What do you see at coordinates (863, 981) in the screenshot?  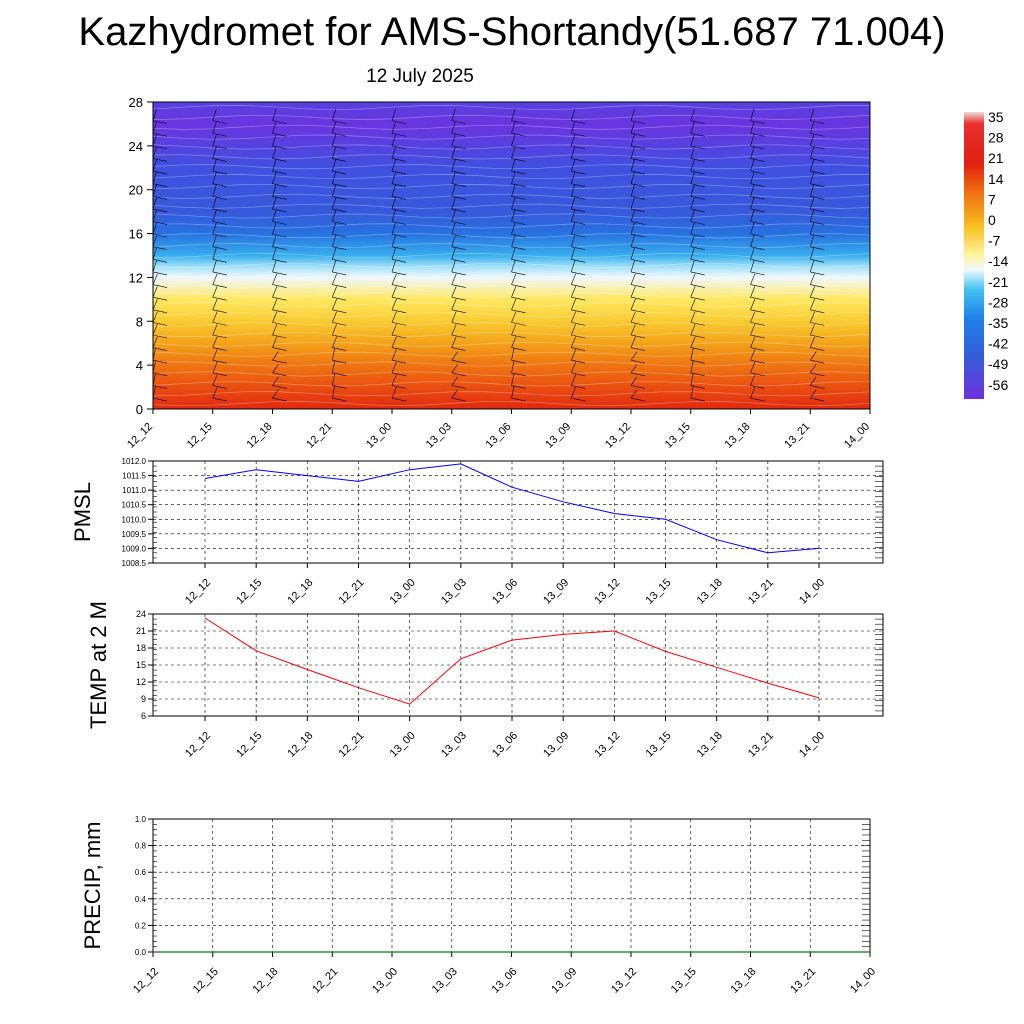 I see `x-tick-label: 14_00` at bounding box center [863, 981].